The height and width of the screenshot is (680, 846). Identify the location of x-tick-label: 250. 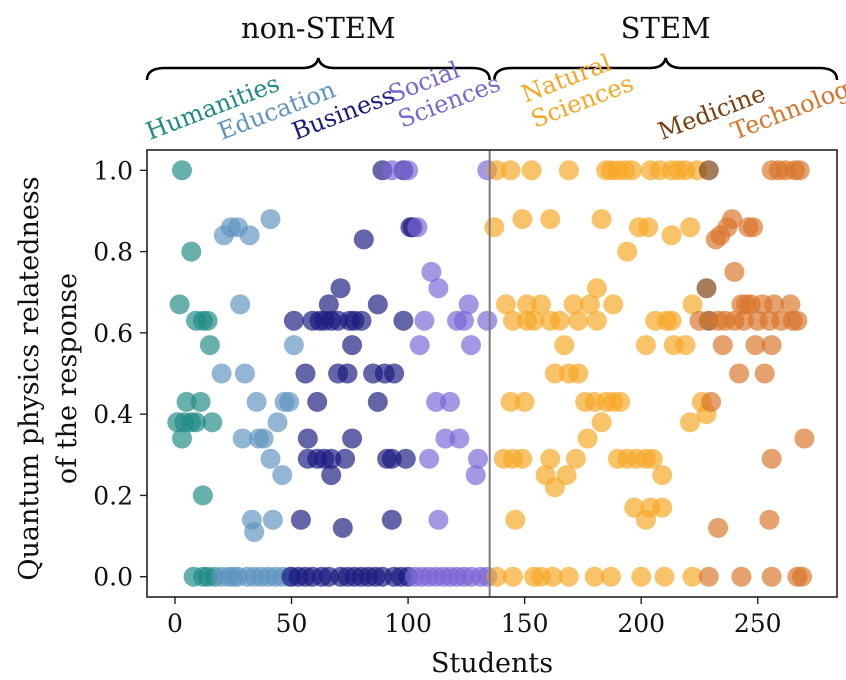
(758, 623).